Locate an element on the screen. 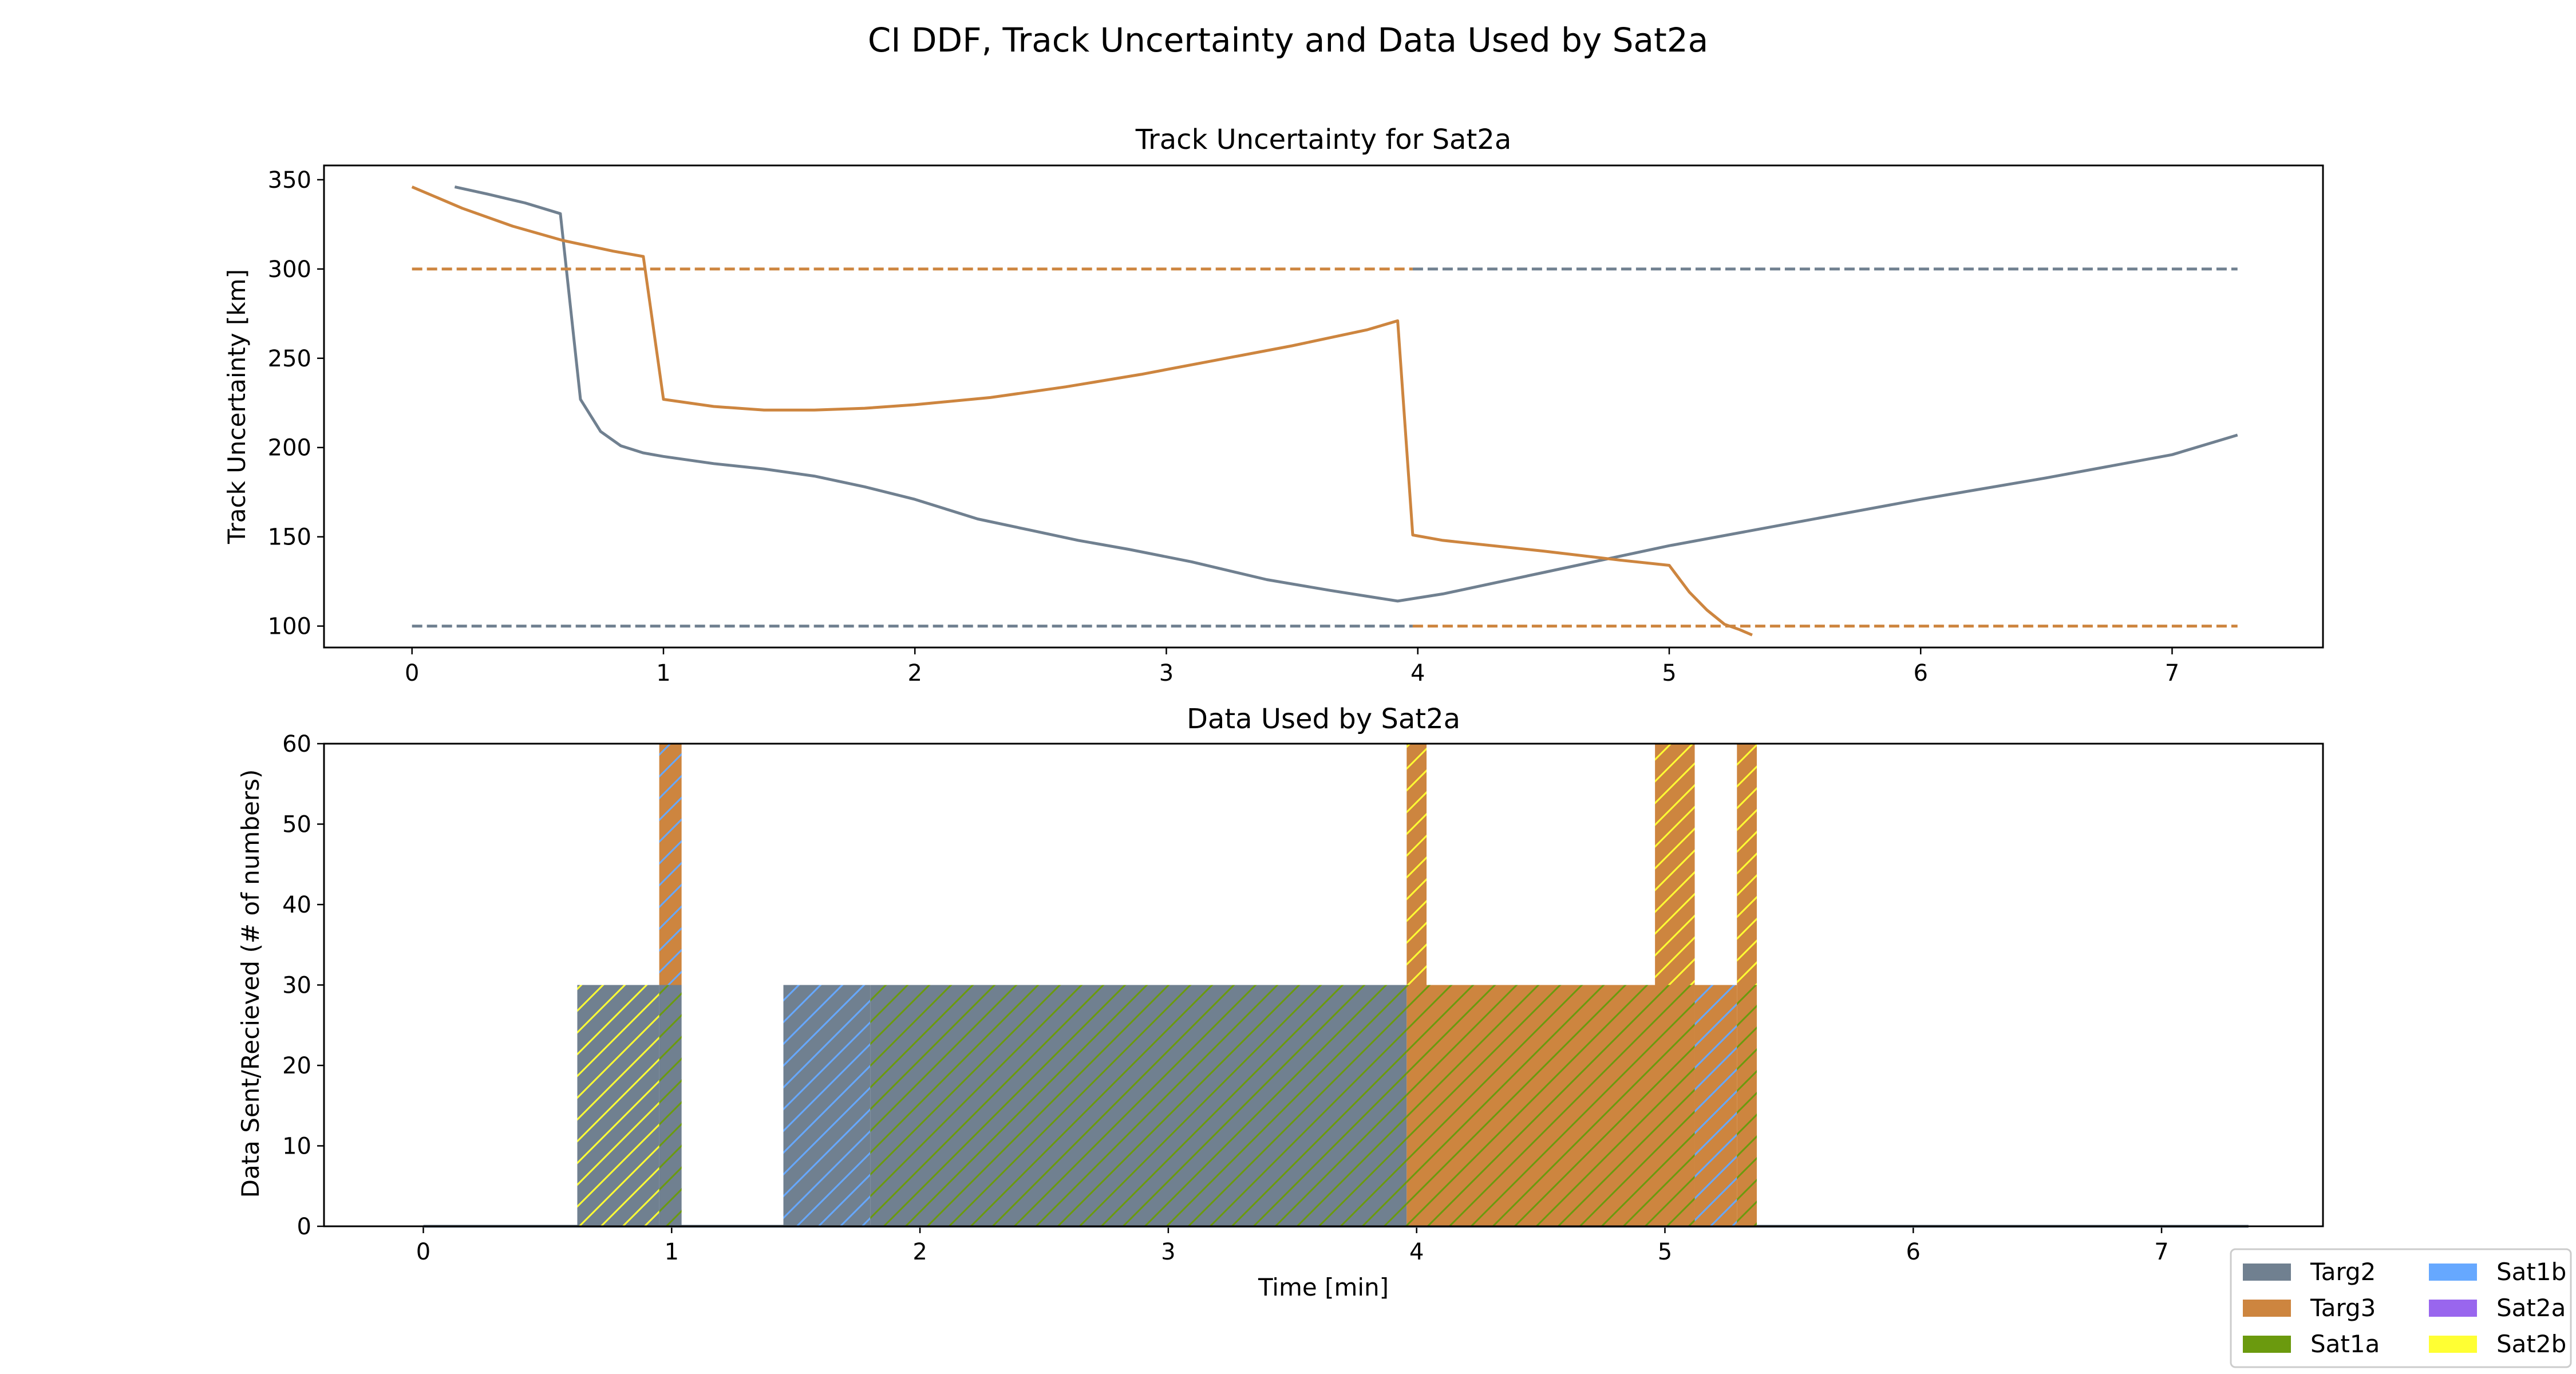 This screenshot has height=1374, width=2576. track-uncertainty-ylabel: Track Uncertainty [km] is located at coordinates (237, 407).